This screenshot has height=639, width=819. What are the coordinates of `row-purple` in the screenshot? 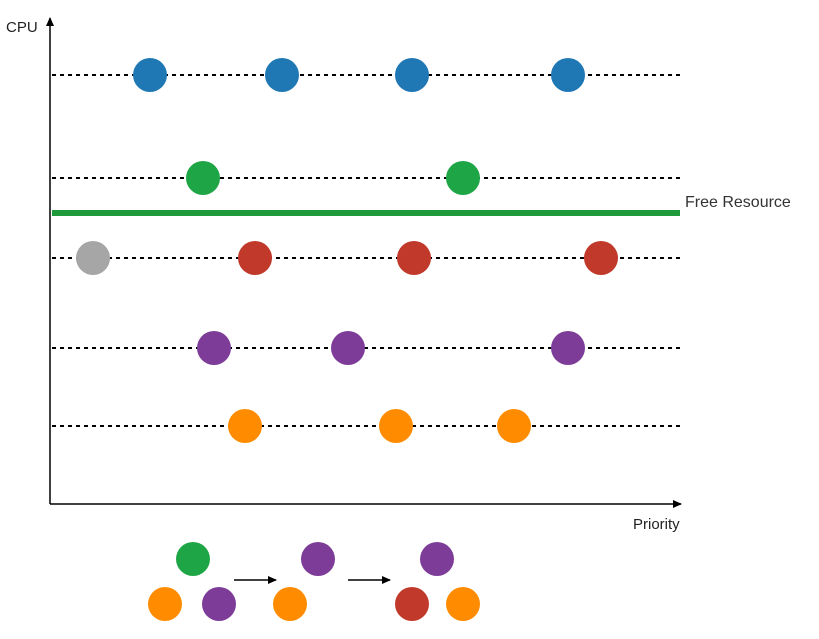 It's located at (366, 348).